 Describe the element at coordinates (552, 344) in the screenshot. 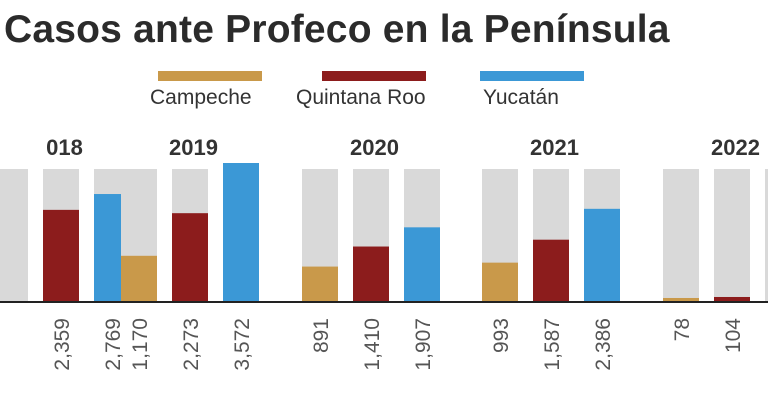

I see `value-label-2021-1: 1,587` at that location.